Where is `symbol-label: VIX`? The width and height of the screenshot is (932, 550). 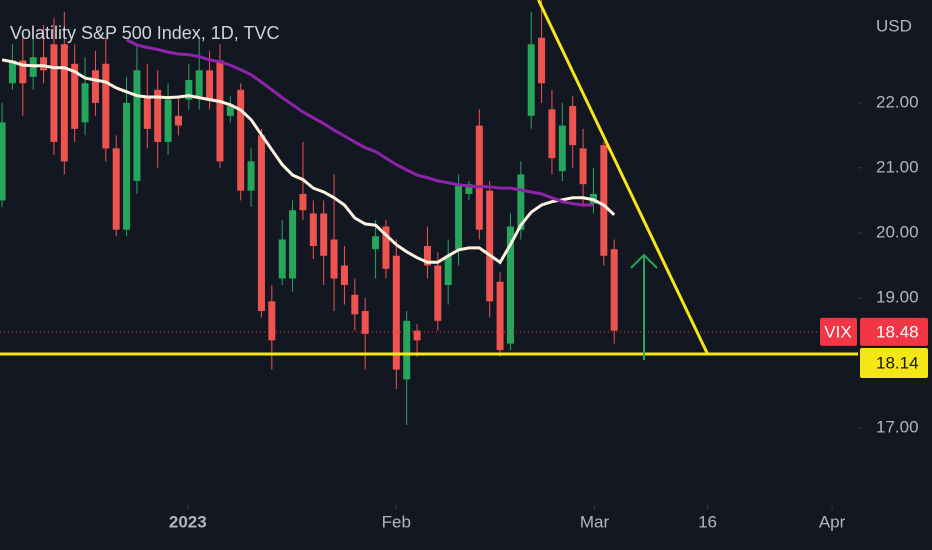
symbol-label: VIX is located at coordinates (837, 331).